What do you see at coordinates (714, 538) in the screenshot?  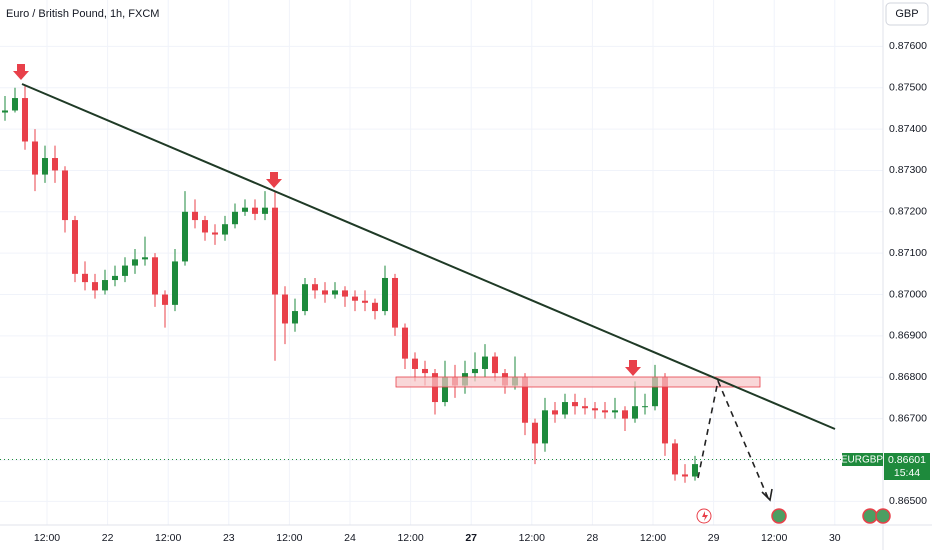 I see `x-tick-label: 29` at bounding box center [714, 538].